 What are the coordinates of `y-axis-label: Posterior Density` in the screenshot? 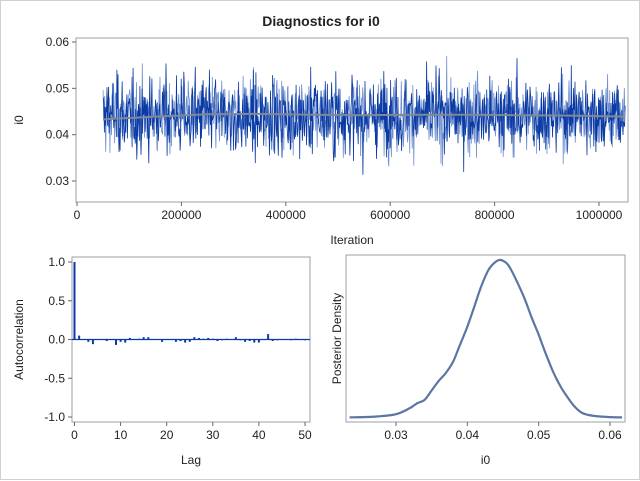 It's located at (337, 338).